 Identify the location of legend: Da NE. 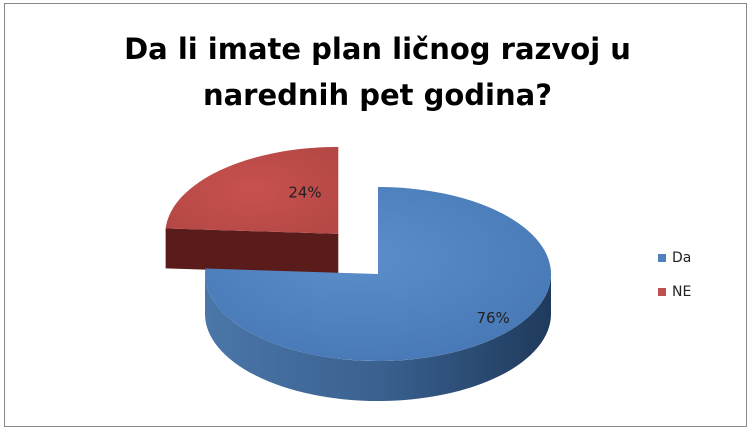
(674, 282).